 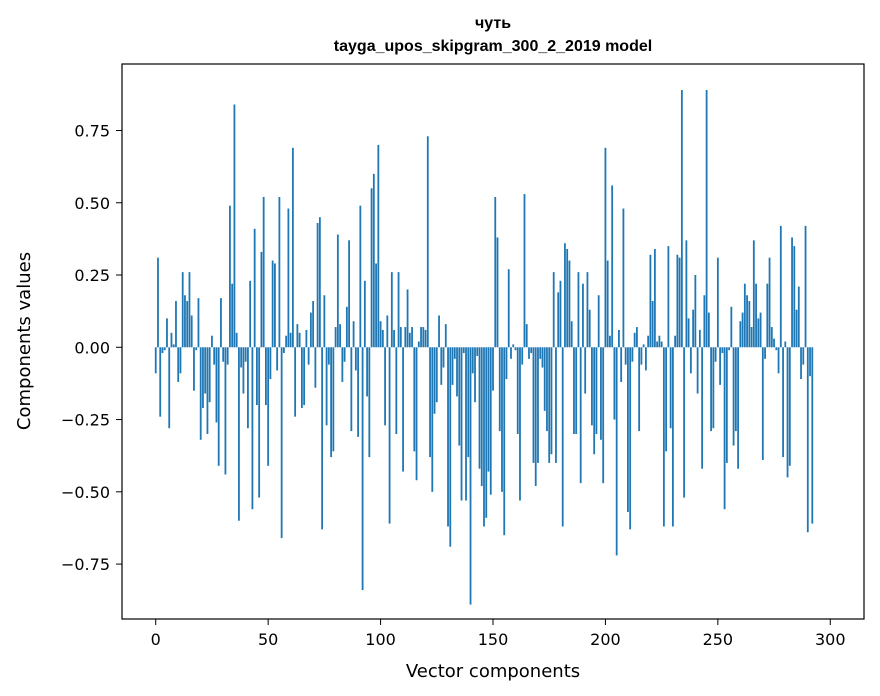 What do you see at coordinates (91, 347) in the screenshot?
I see `y-axis-ticks: −0.75 −0.50 −0.25 0.00 0.25 0.50 0.75` at bounding box center [91, 347].